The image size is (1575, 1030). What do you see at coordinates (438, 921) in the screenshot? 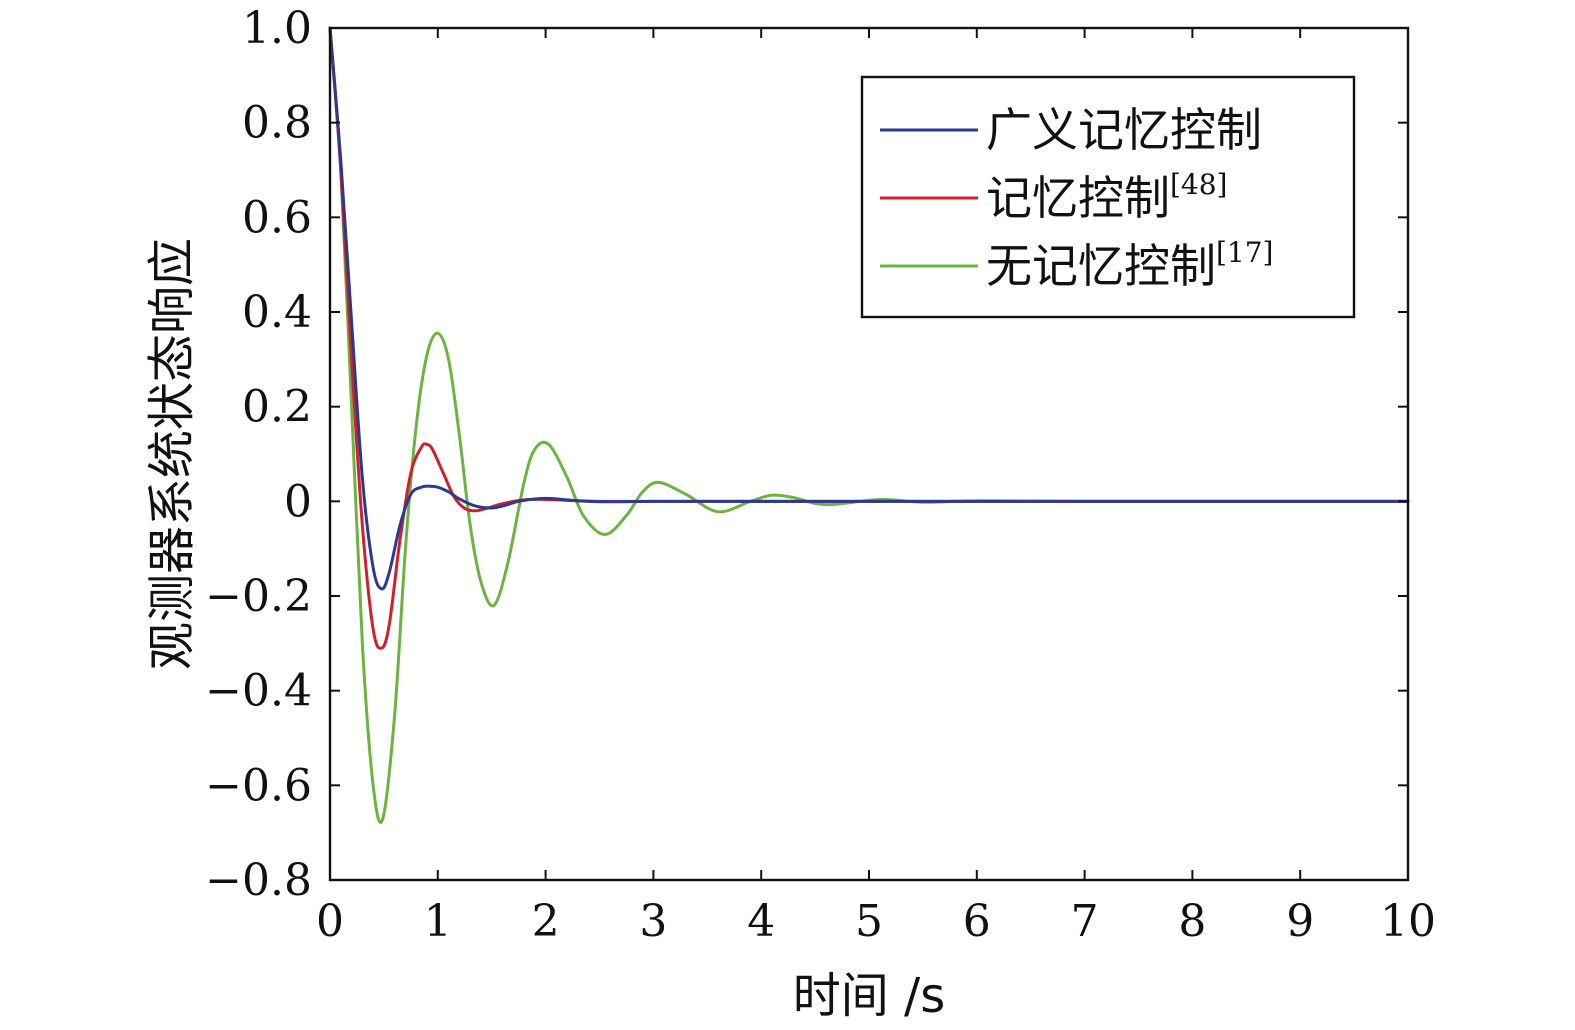
I see `x-tick-label: 1` at bounding box center [438, 921].